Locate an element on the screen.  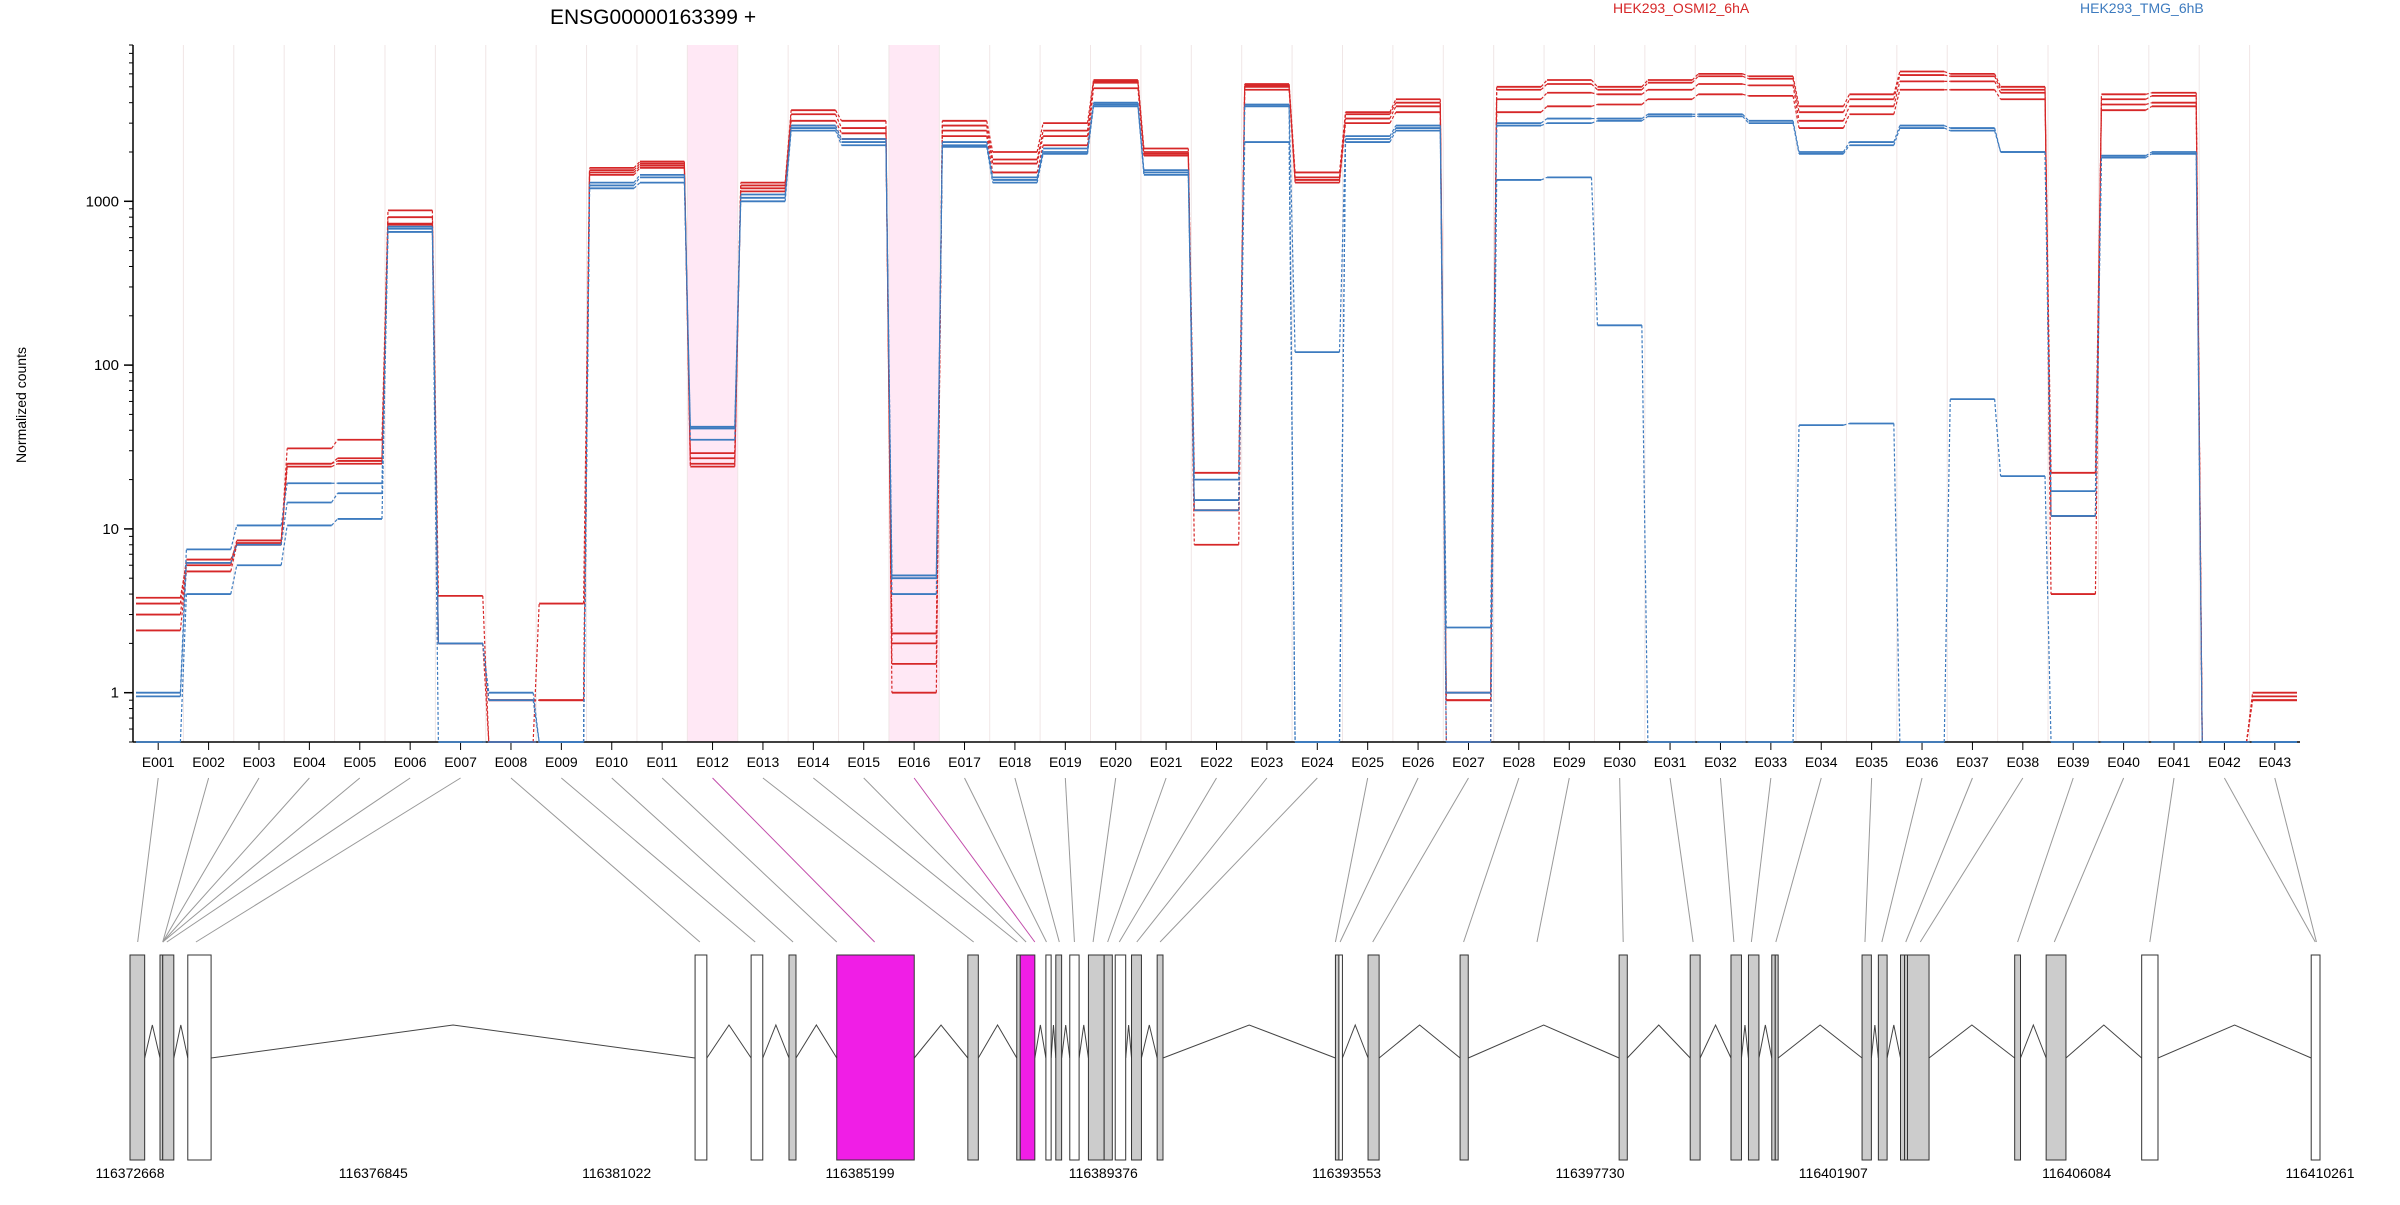
x-tick-label-e013: E013 is located at coordinates (763, 762).